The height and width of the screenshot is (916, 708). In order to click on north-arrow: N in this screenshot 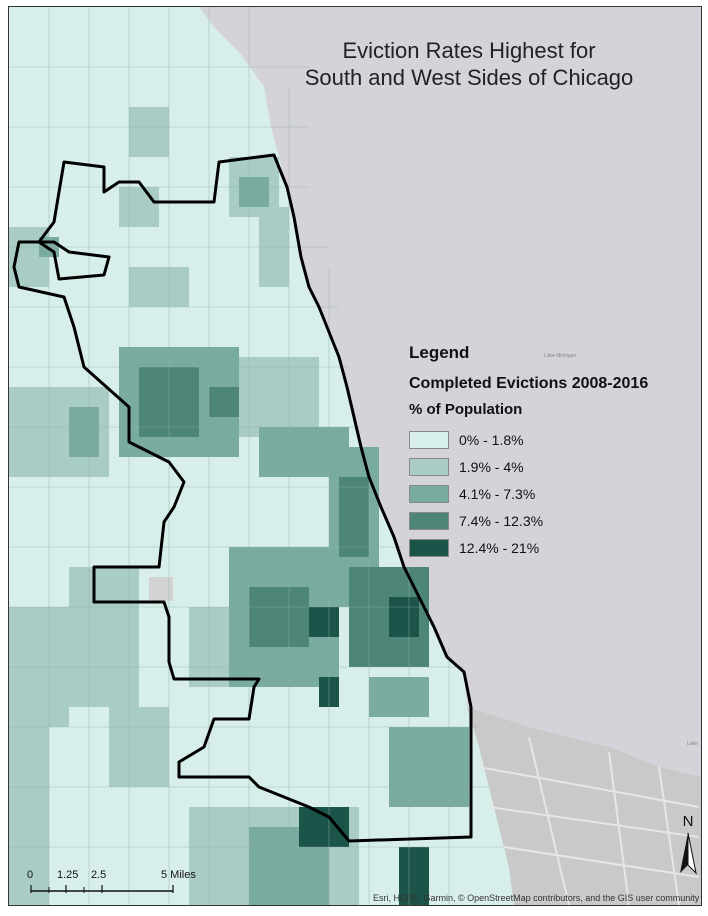, I will do `click(687, 844)`.